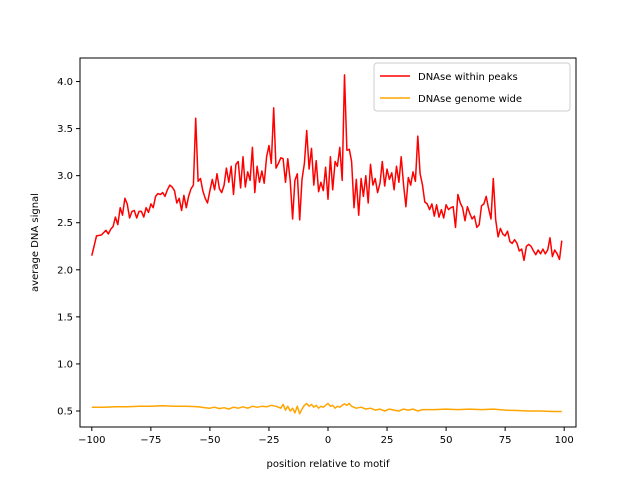 The width and height of the screenshot is (640, 480). What do you see at coordinates (446, 440) in the screenshot?
I see `x-tick-label: 50` at bounding box center [446, 440].